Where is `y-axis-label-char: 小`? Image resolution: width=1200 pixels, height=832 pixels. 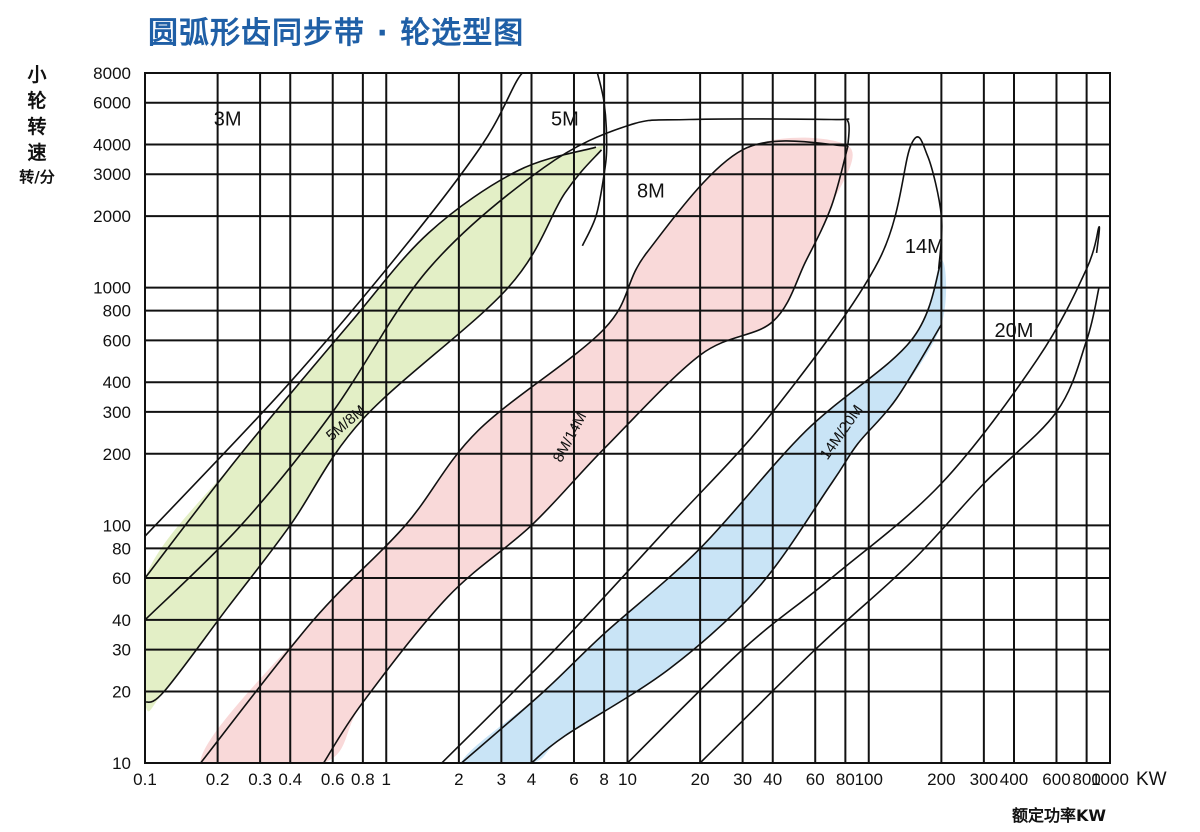
y-axis-label-char: 小 is located at coordinates (37, 75).